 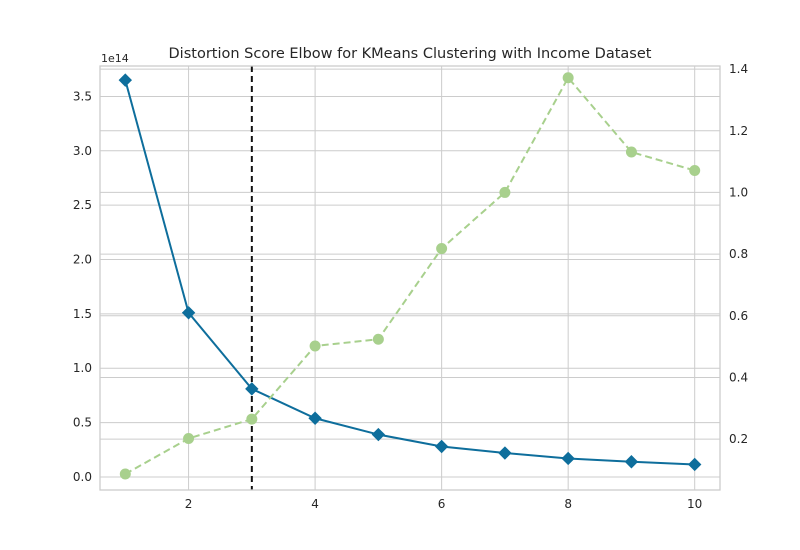 I want to click on x-tick-label: 8, so click(x=568, y=504).